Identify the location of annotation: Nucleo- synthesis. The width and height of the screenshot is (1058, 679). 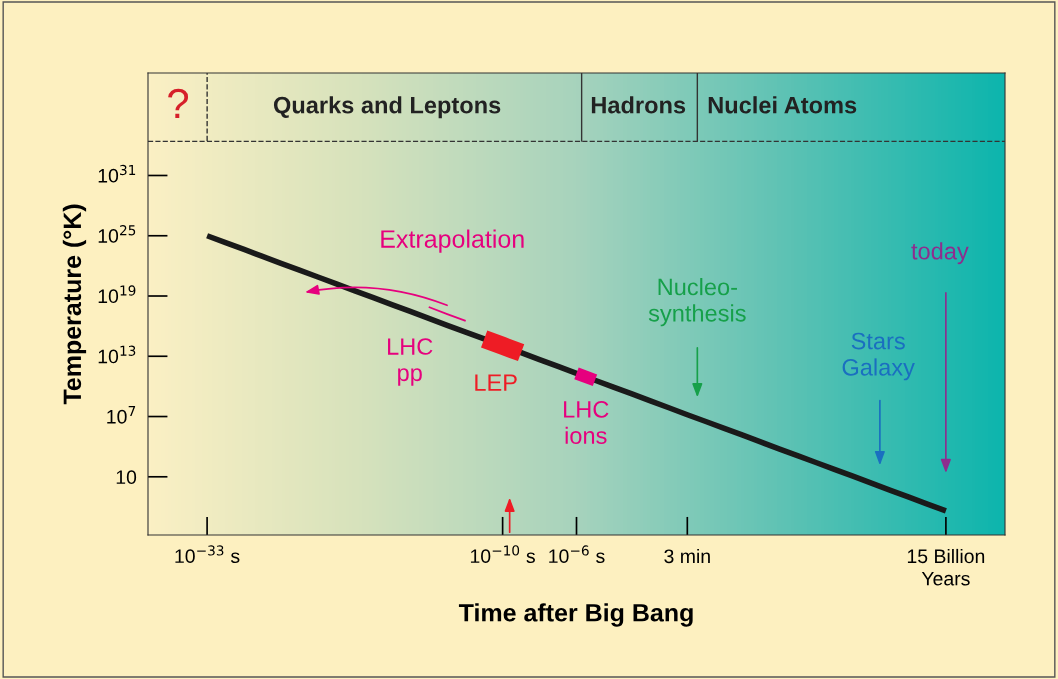
(697, 302).